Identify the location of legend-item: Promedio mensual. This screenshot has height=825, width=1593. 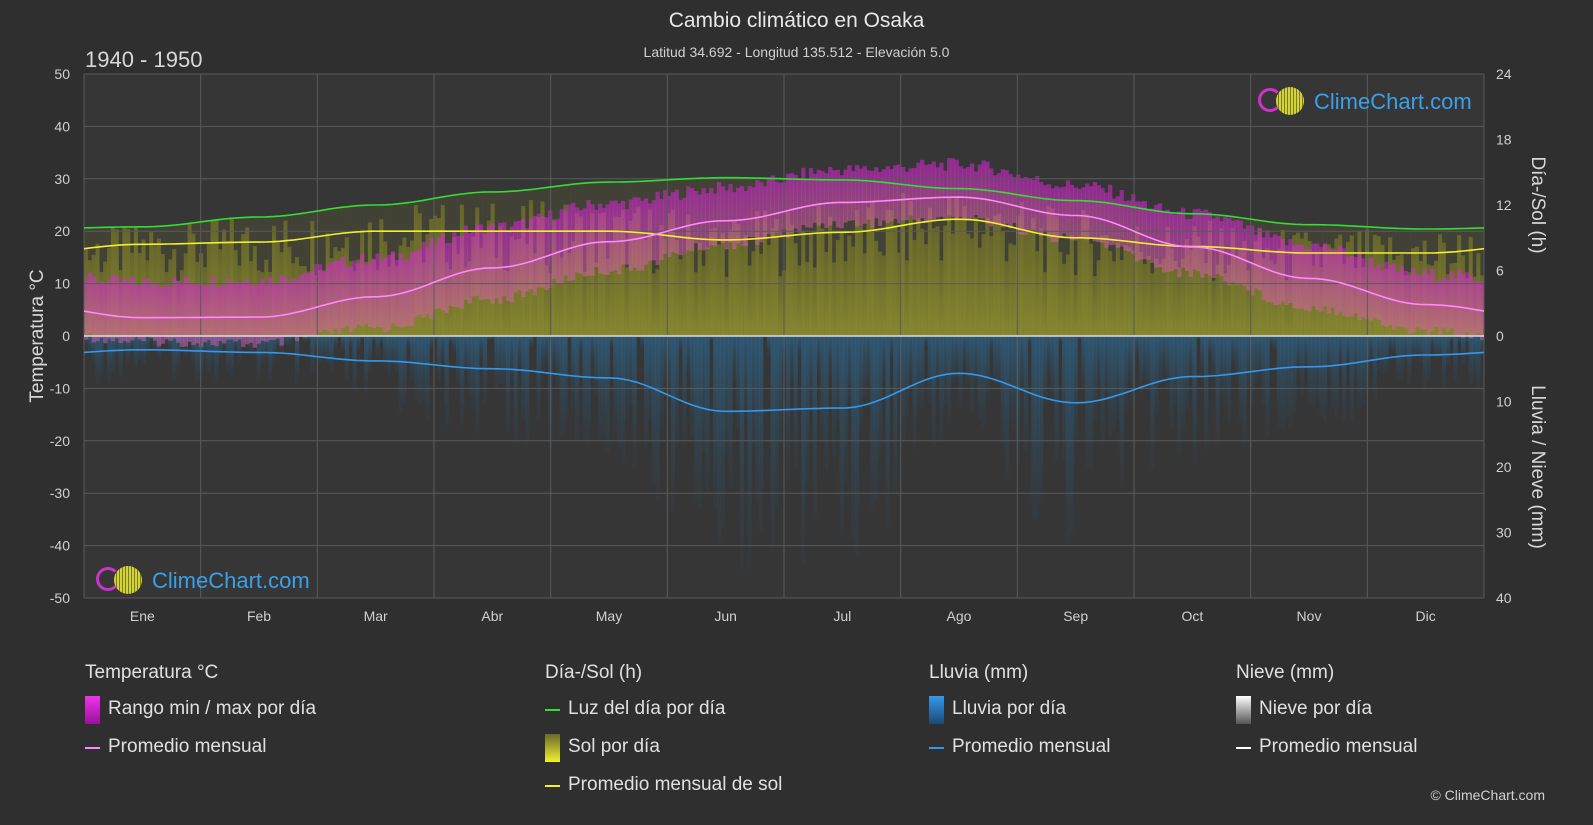
(1326, 747).